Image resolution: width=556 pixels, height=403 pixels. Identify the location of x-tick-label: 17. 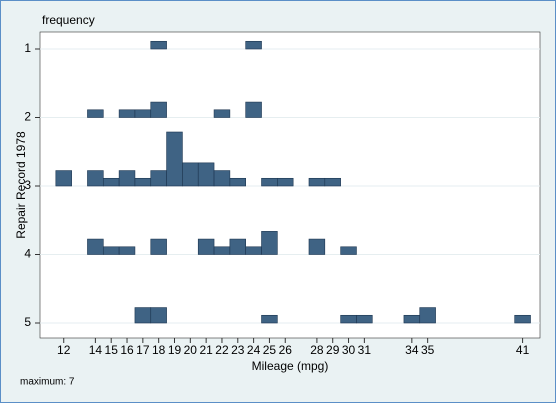
(143, 350).